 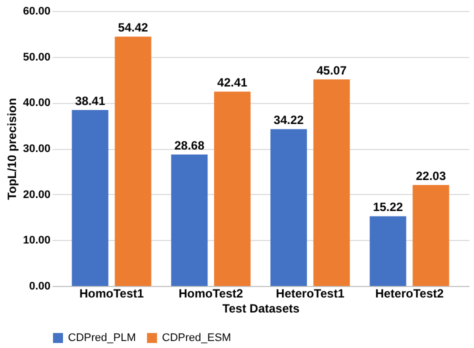 What do you see at coordinates (189, 145) in the screenshot?
I see `data-label: 28.68` at bounding box center [189, 145].